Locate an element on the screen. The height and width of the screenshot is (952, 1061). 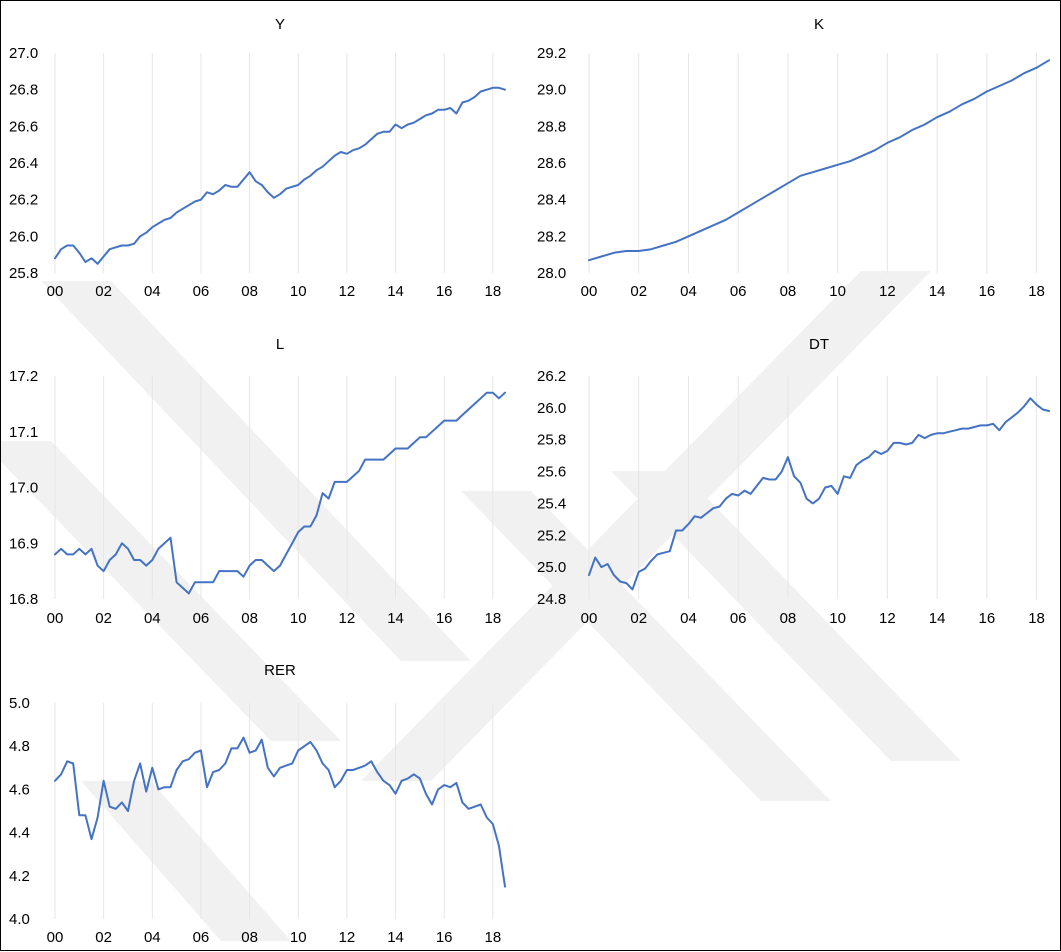
y-tick-label: 29.2 is located at coordinates (551, 53).